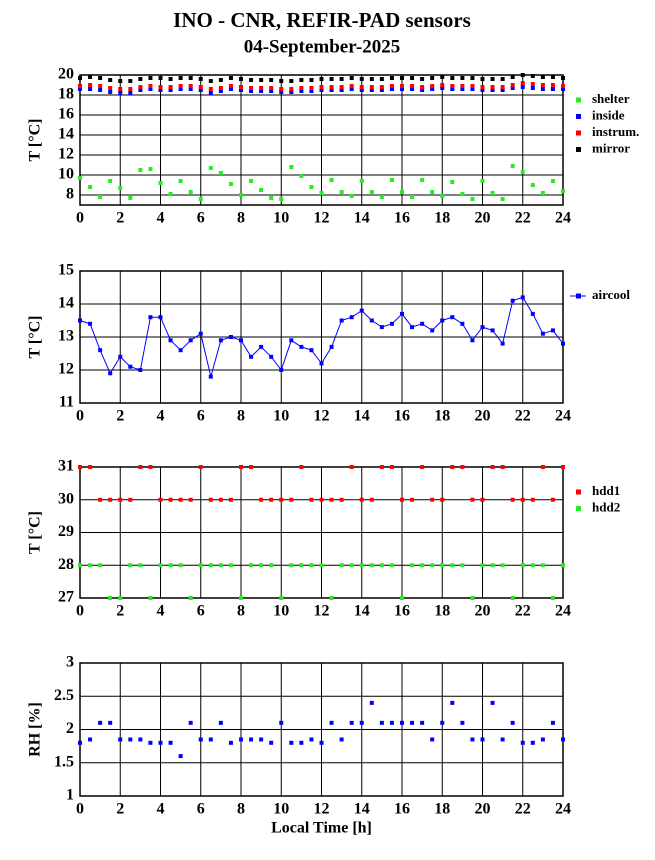 The height and width of the screenshot is (860, 655). I want to click on x-tick-label: 10, so click(281, 416).